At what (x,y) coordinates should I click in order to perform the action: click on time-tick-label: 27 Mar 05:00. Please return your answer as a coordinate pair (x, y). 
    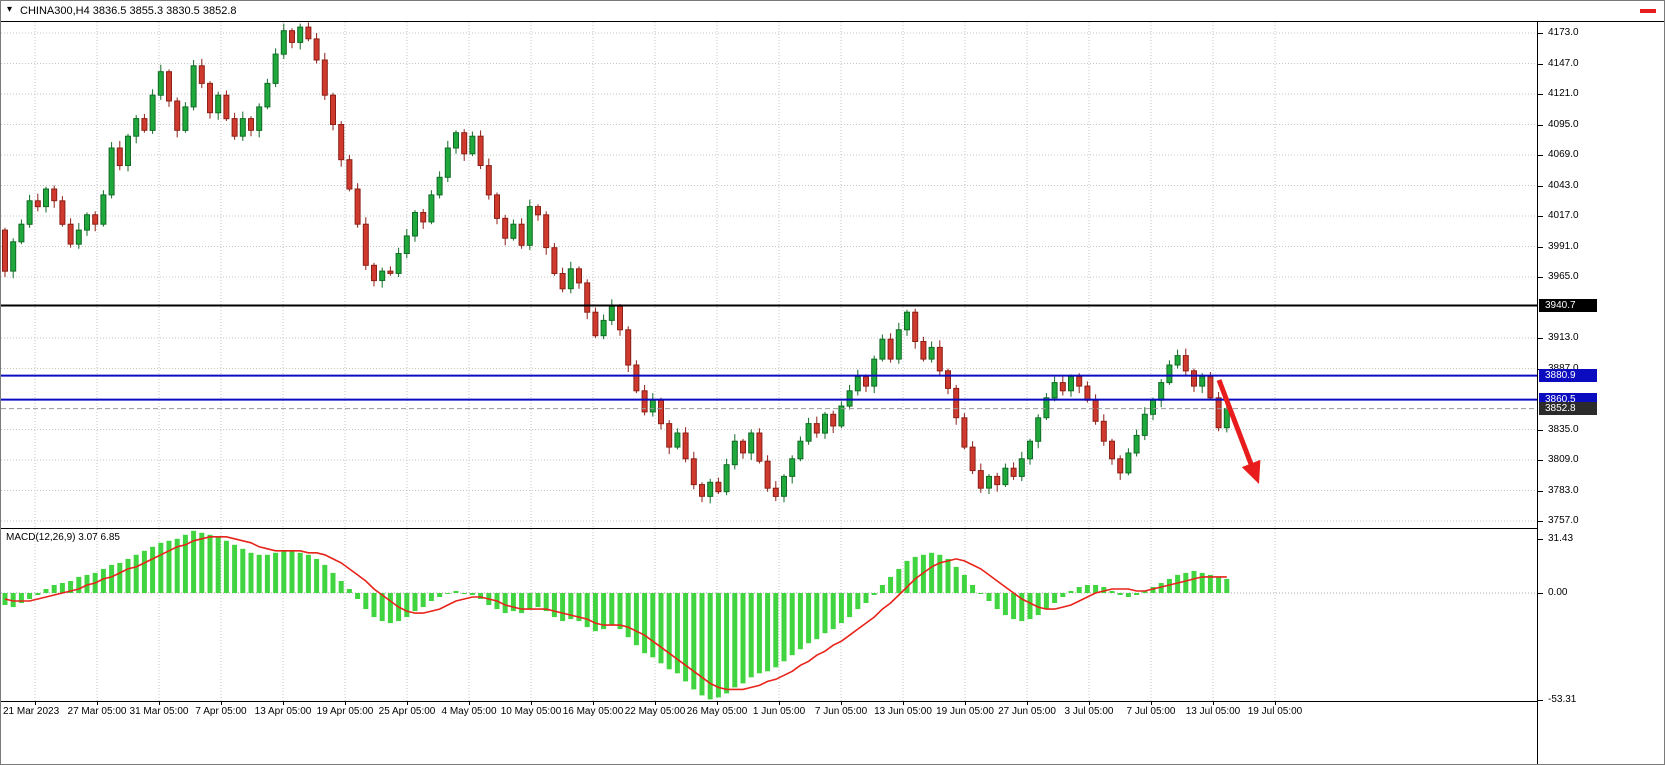
    Looking at the image, I should click on (97, 711).